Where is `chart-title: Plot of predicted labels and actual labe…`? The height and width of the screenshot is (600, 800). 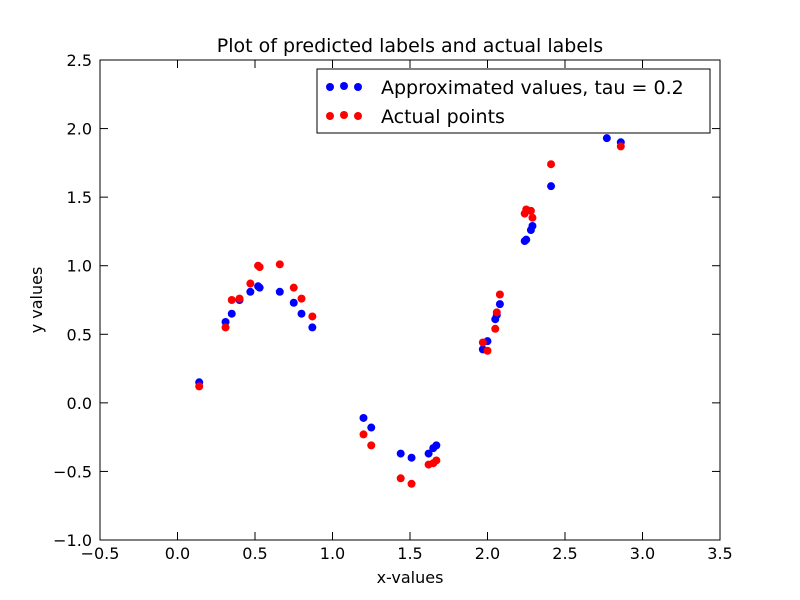 chart-title: Plot of predicted labels and actual labe… is located at coordinates (410, 46).